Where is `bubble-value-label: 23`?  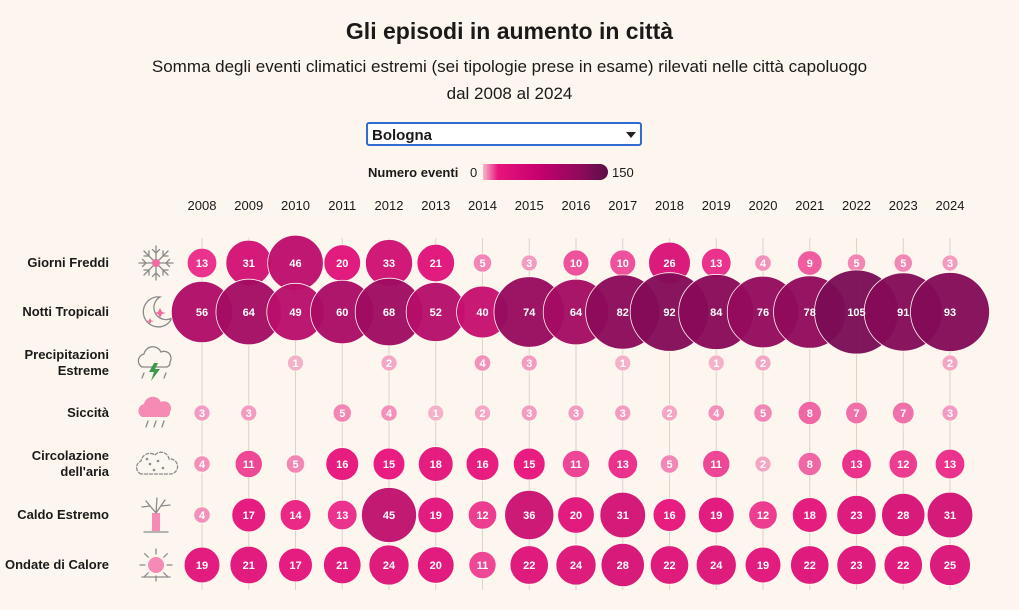
bubble-value-label: 23 is located at coordinates (856, 566).